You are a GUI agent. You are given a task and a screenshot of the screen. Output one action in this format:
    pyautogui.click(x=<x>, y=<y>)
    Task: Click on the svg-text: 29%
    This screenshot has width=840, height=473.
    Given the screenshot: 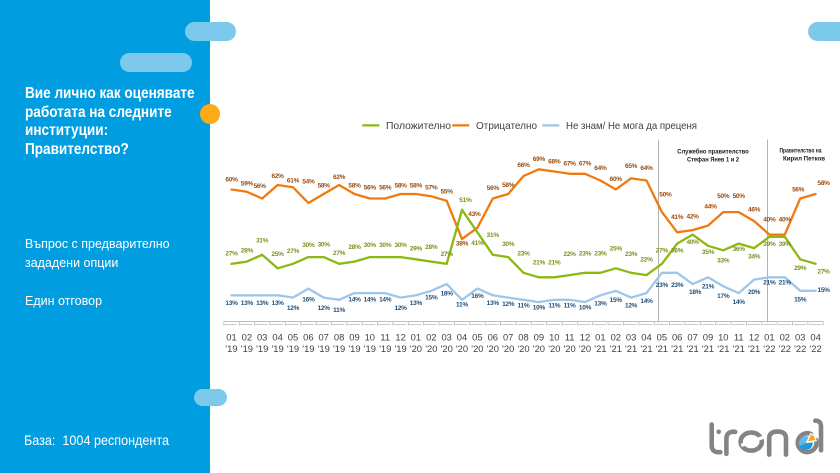 What is the action you would take?
    pyautogui.click(x=416, y=249)
    